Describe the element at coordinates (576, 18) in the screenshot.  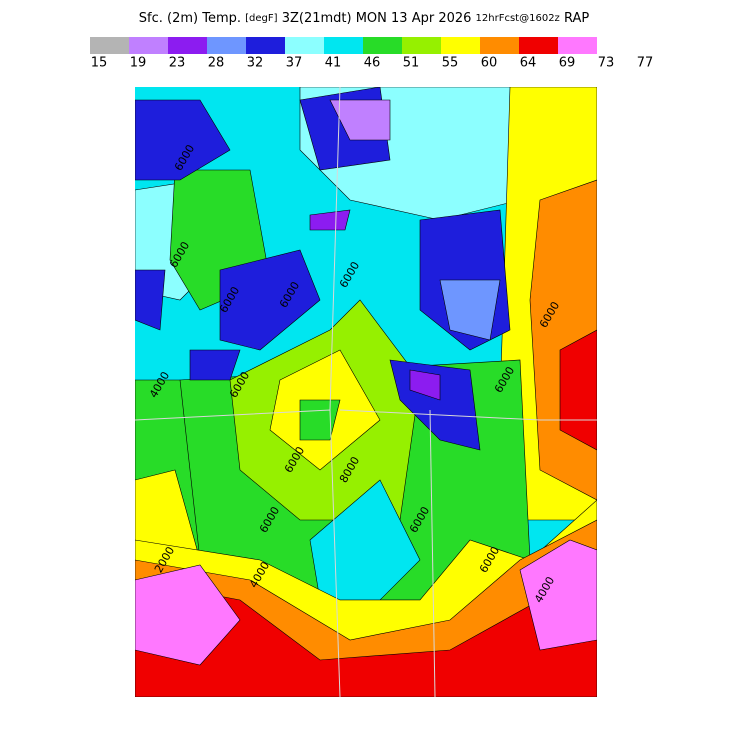
I see `title-part: RAP` at that location.